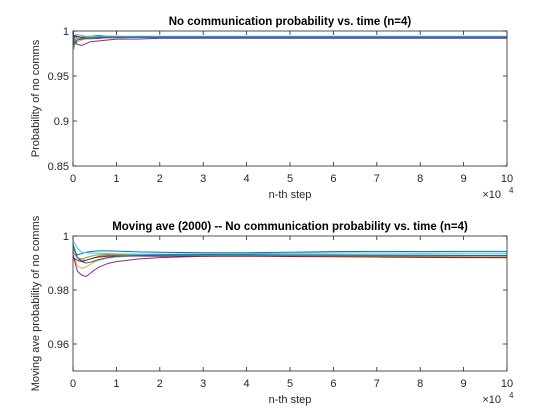 The width and height of the screenshot is (560, 420). I want to click on y-tick-label: 0.96, so click(58, 345).